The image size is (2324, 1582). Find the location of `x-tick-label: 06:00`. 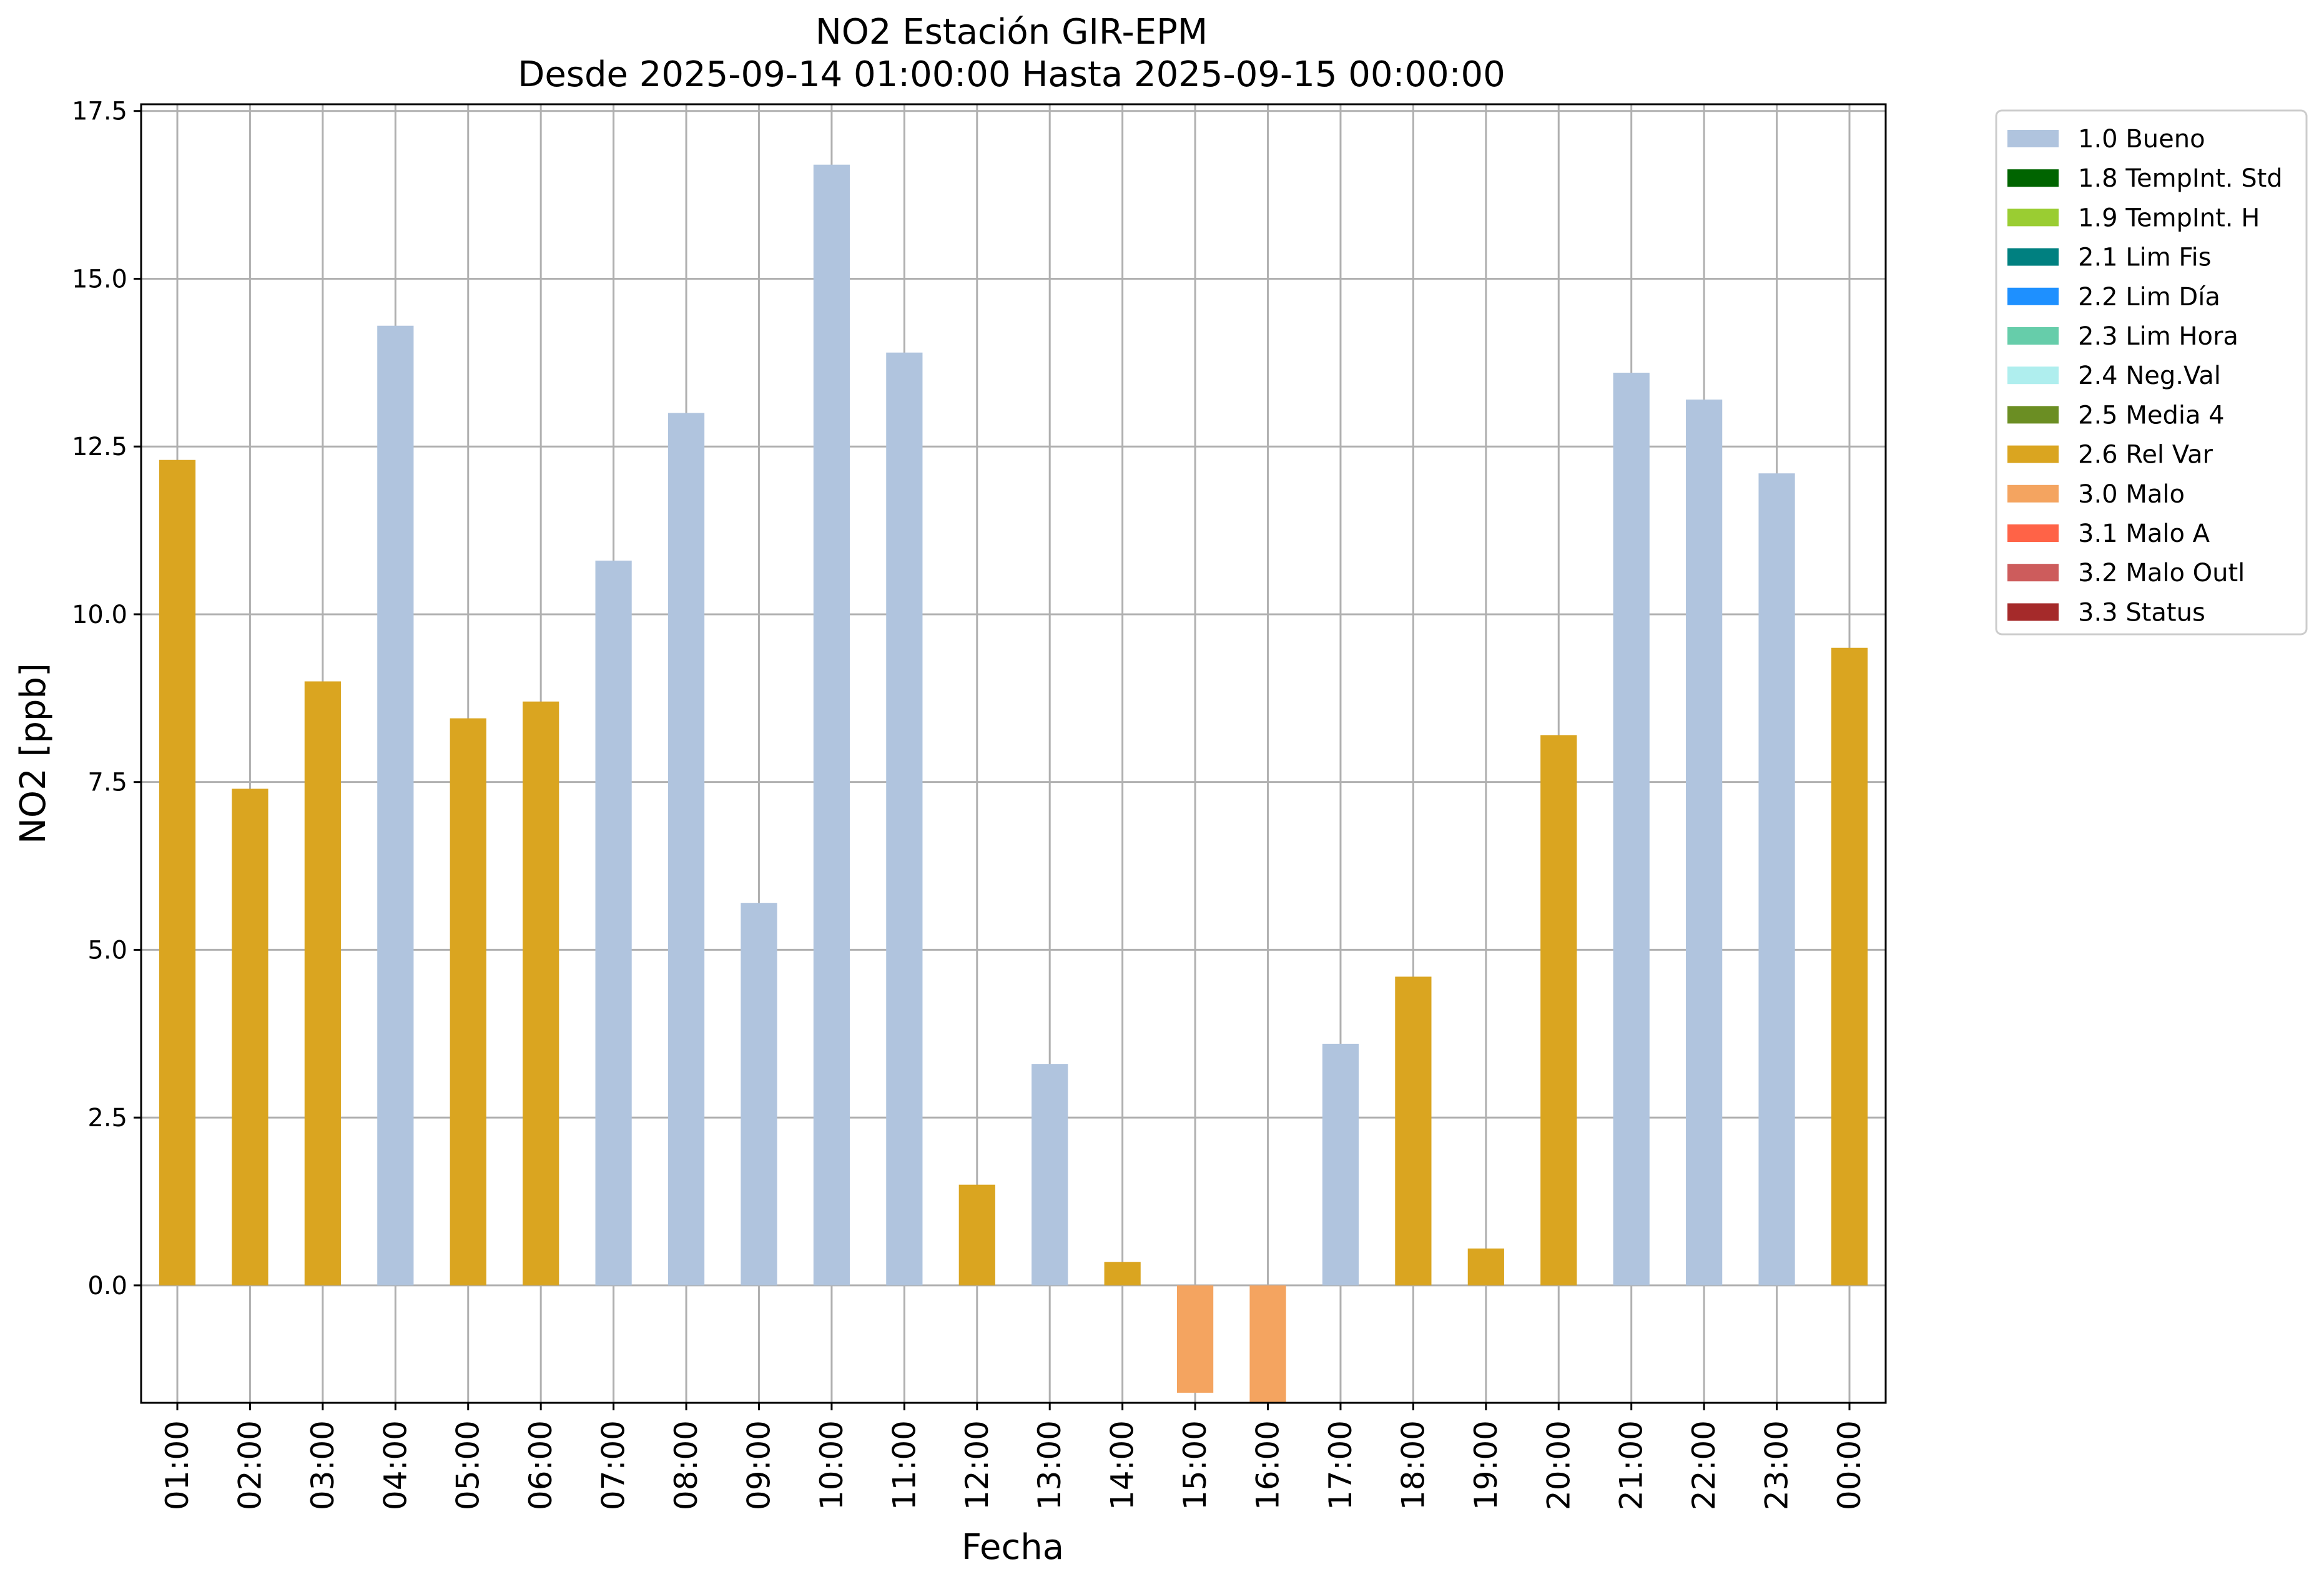

x-tick-label: 06:00 is located at coordinates (541, 1465).